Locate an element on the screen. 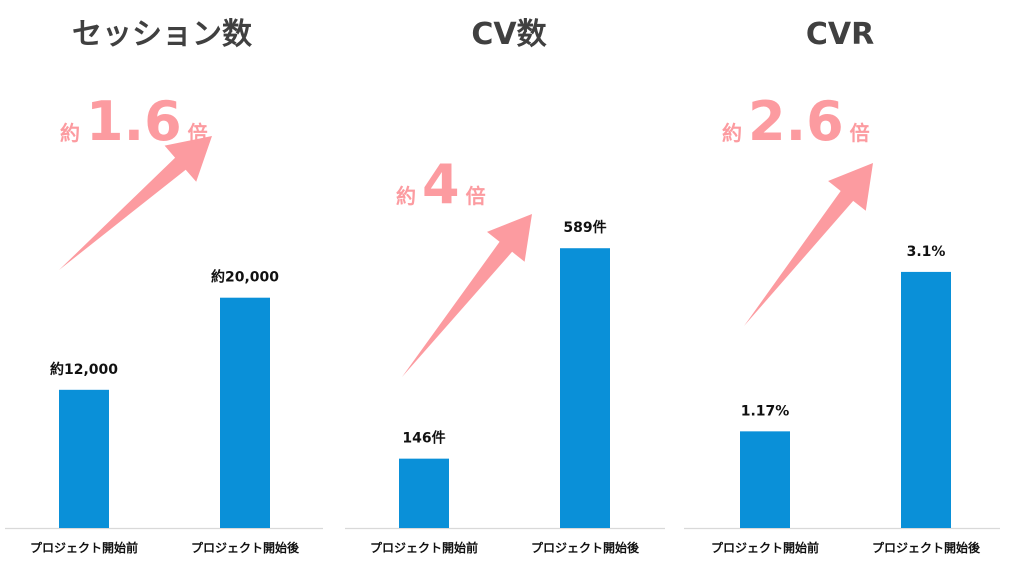 The image size is (1024, 576). chart-title: CV数 is located at coordinates (509, 34).